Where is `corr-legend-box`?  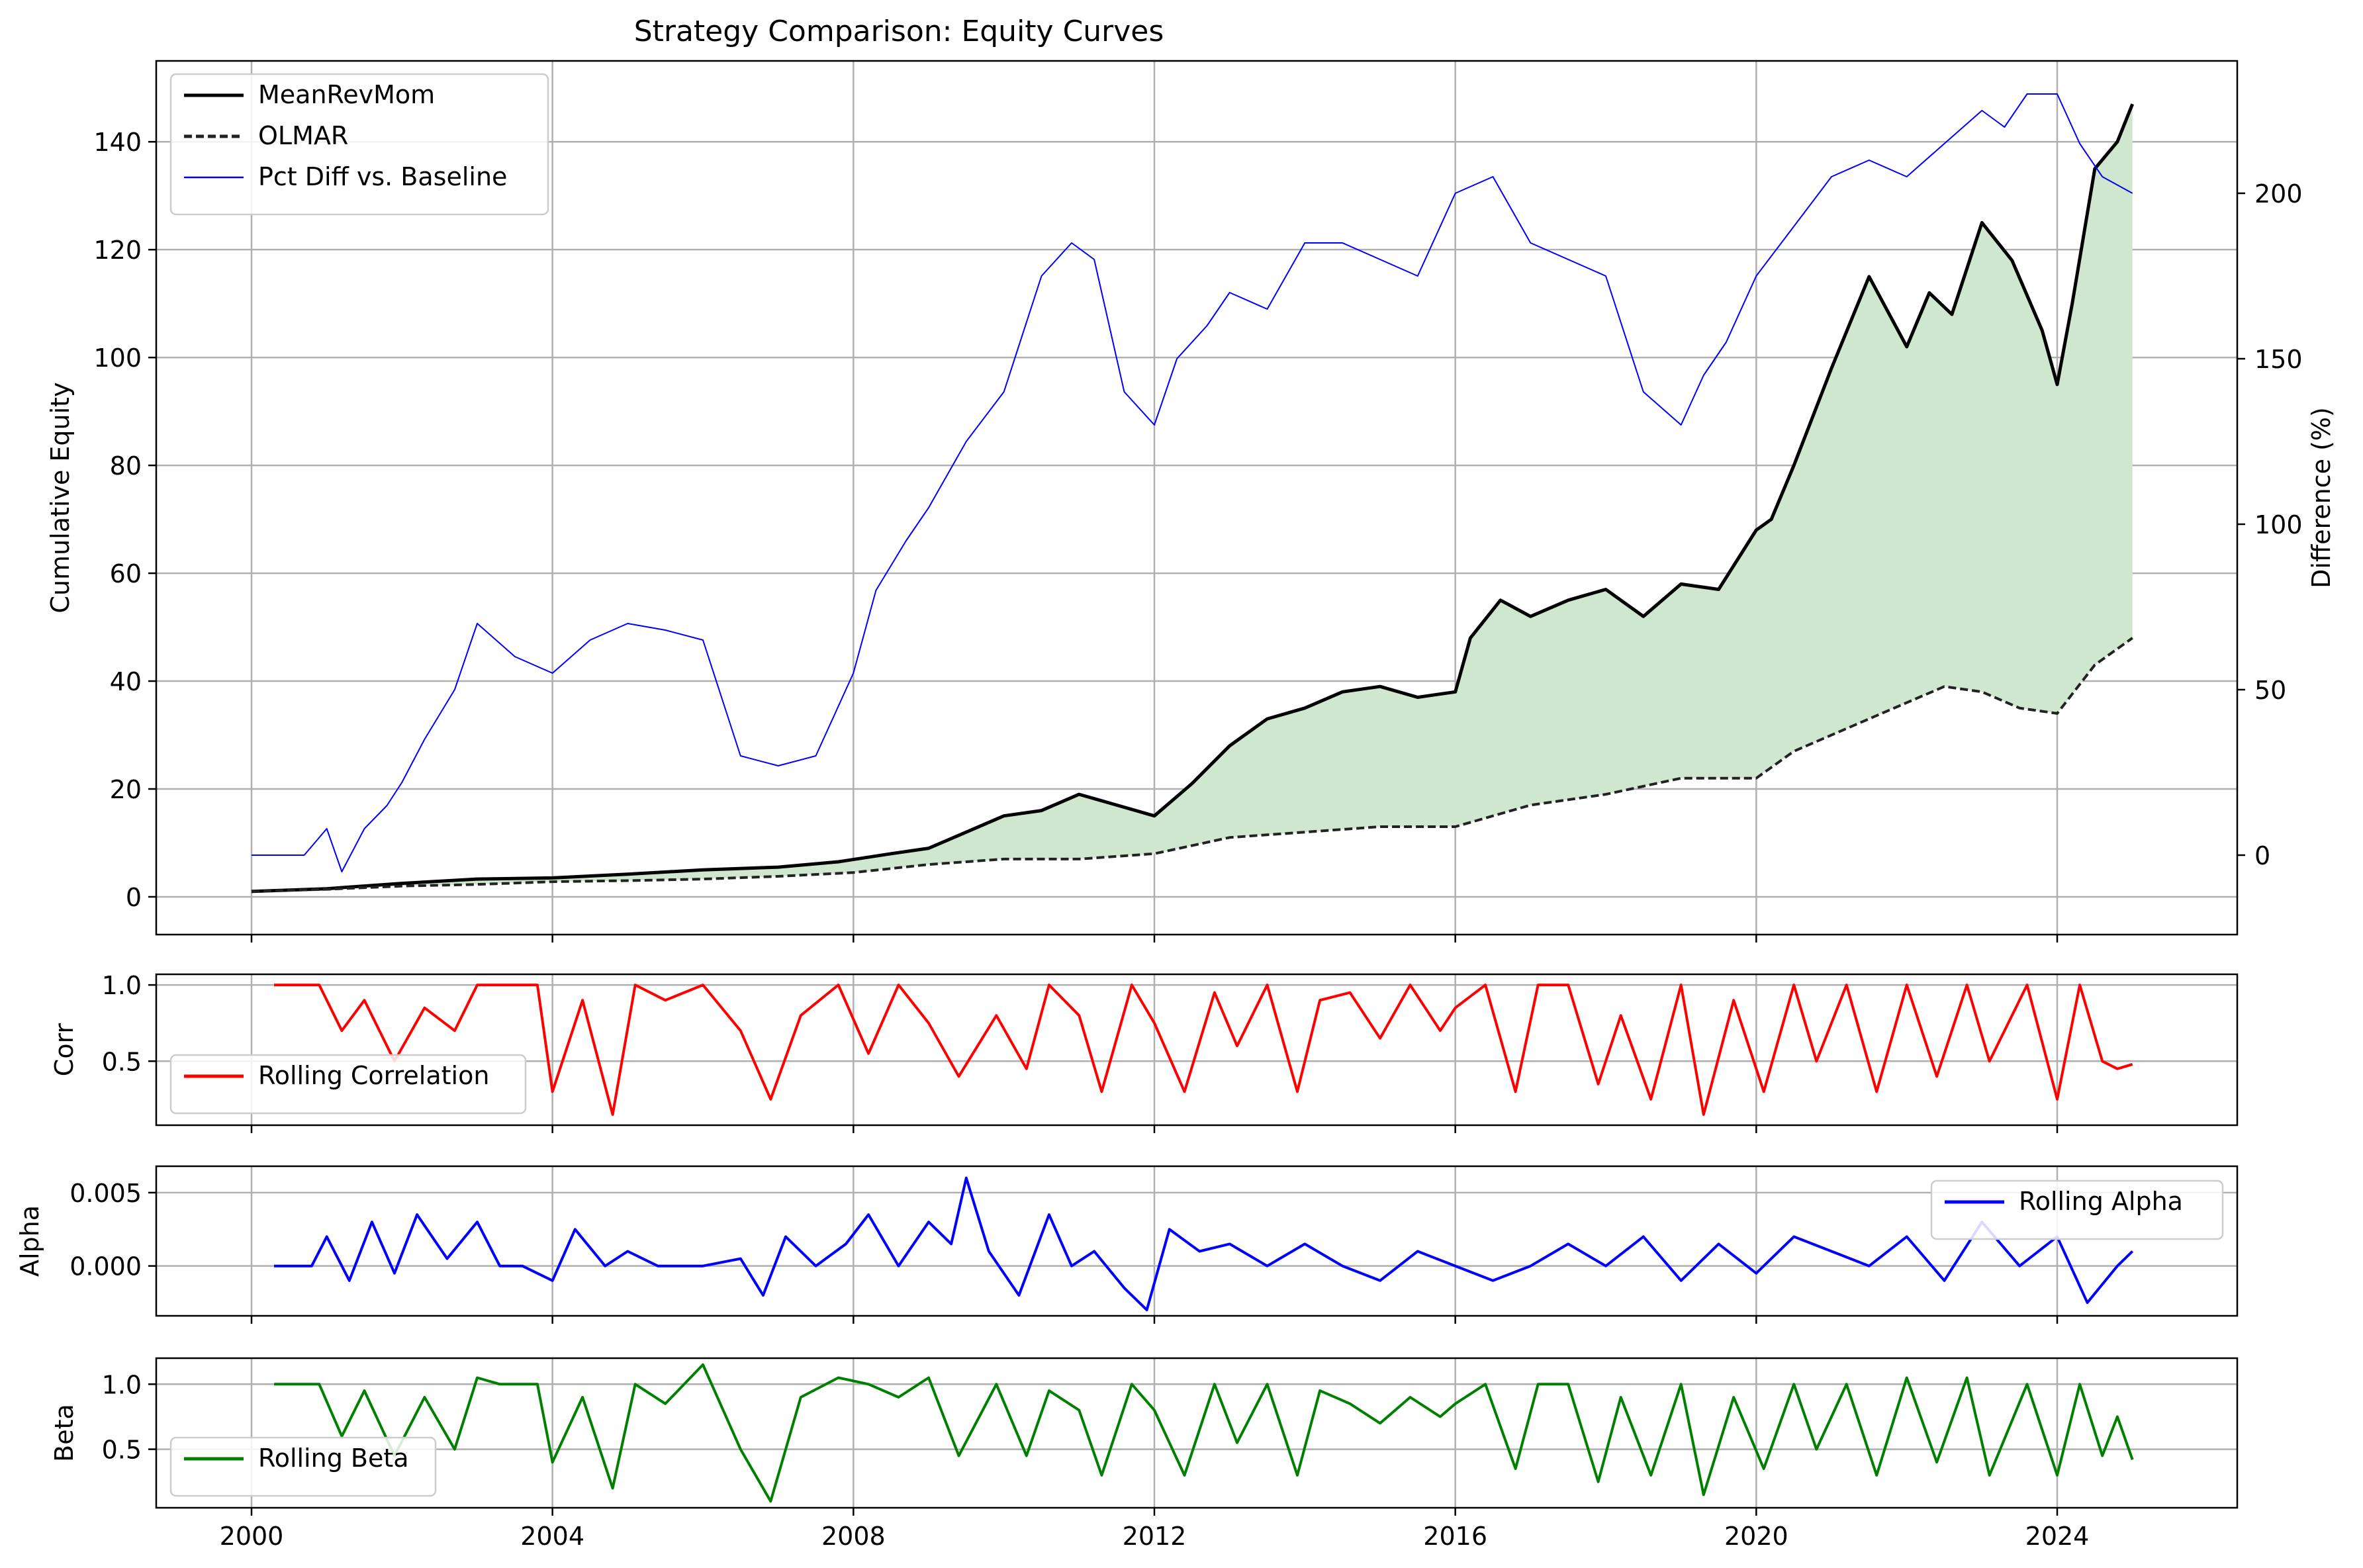
corr-legend-box is located at coordinates (348, 1084).